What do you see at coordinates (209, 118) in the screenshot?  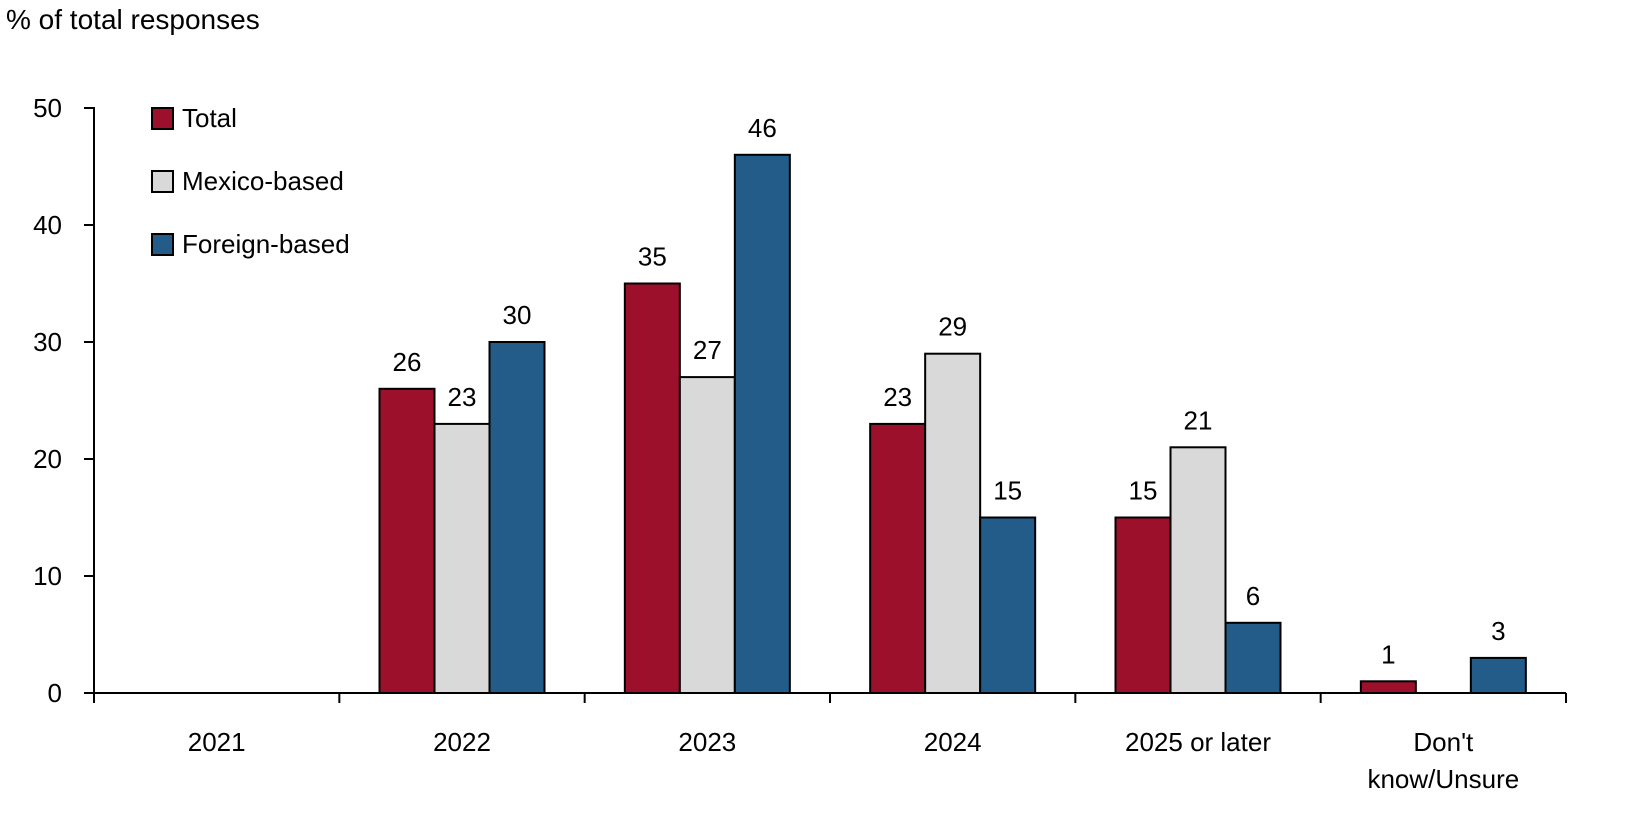 I see `legend-label: Total` at bounding box center [209, 118].